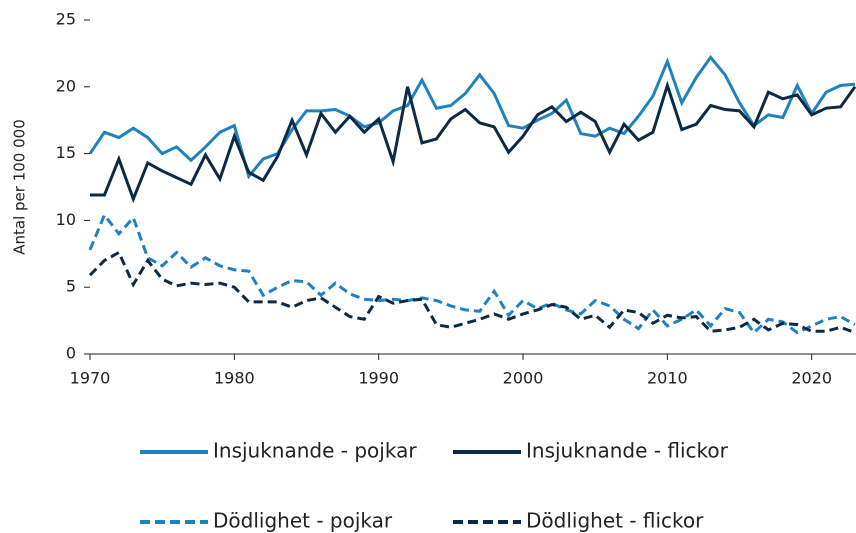 Image resolution: width=856 pixels, height=533 pixels. I want to click on x-tick-label: 2010, so click(667, 378).